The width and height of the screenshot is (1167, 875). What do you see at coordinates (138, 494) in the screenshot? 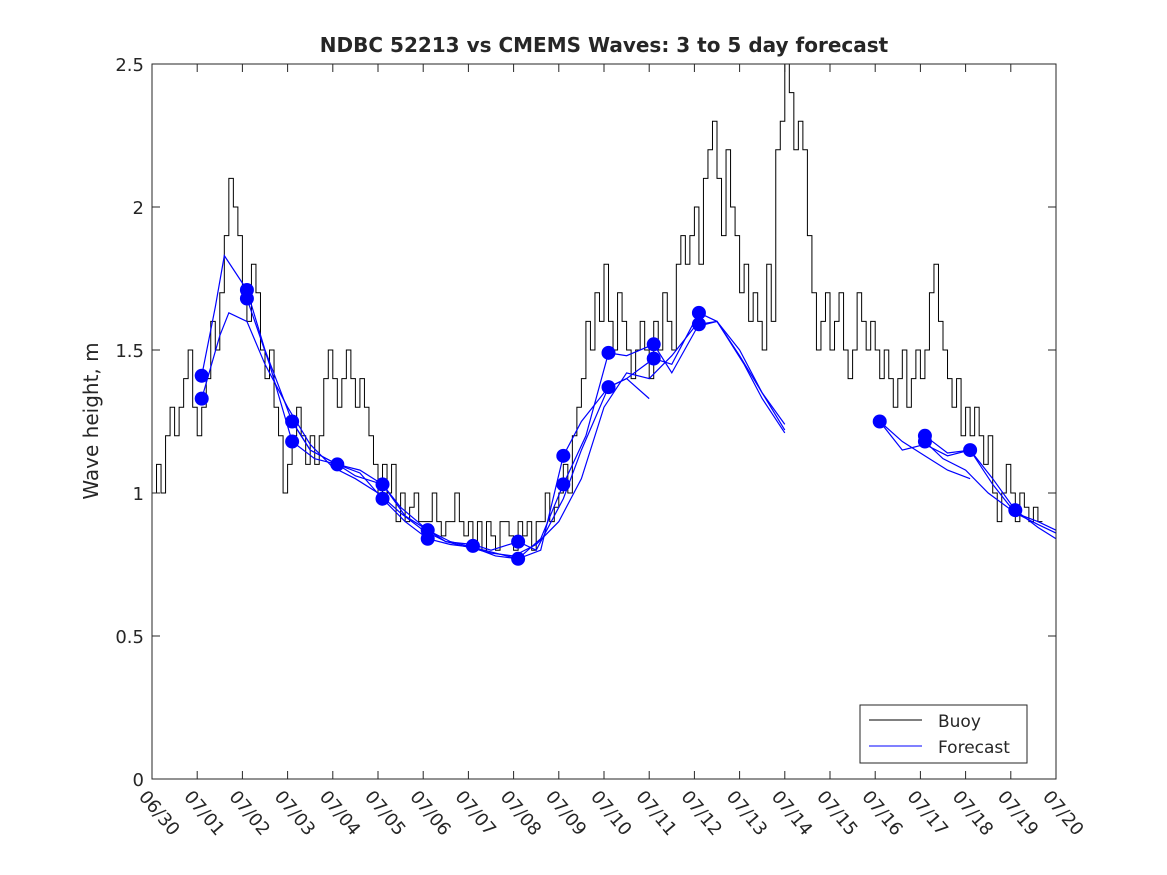
I see `y-tick-label: 1` at bounding box center [138, 494].